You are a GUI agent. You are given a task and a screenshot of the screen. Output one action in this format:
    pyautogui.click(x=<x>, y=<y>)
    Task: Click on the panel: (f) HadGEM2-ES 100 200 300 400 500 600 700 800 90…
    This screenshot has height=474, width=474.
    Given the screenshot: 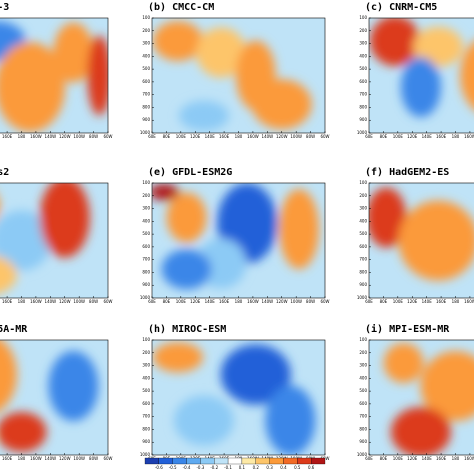 What is the action you would take?
    pyautogui.click(x=415, y=235)
    